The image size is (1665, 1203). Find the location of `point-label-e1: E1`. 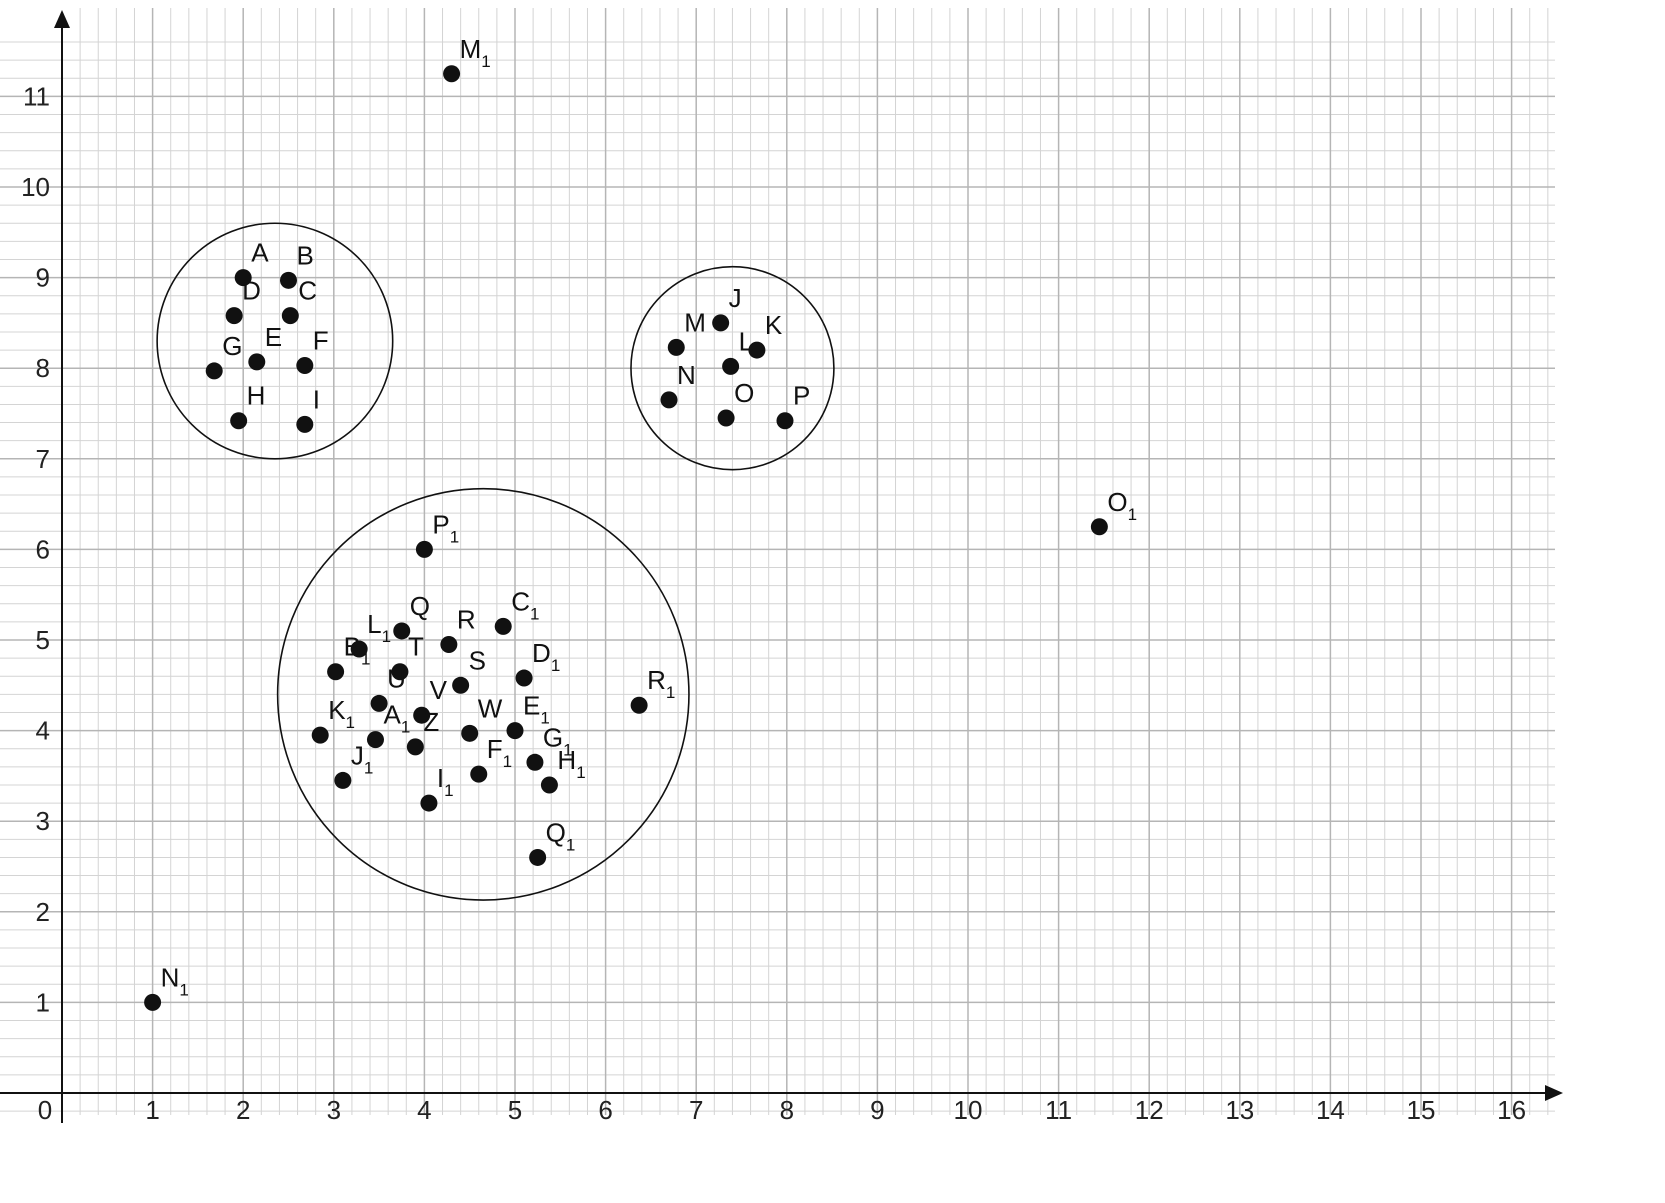

point-label-e1: E1 is located at coordinates (536, 709).